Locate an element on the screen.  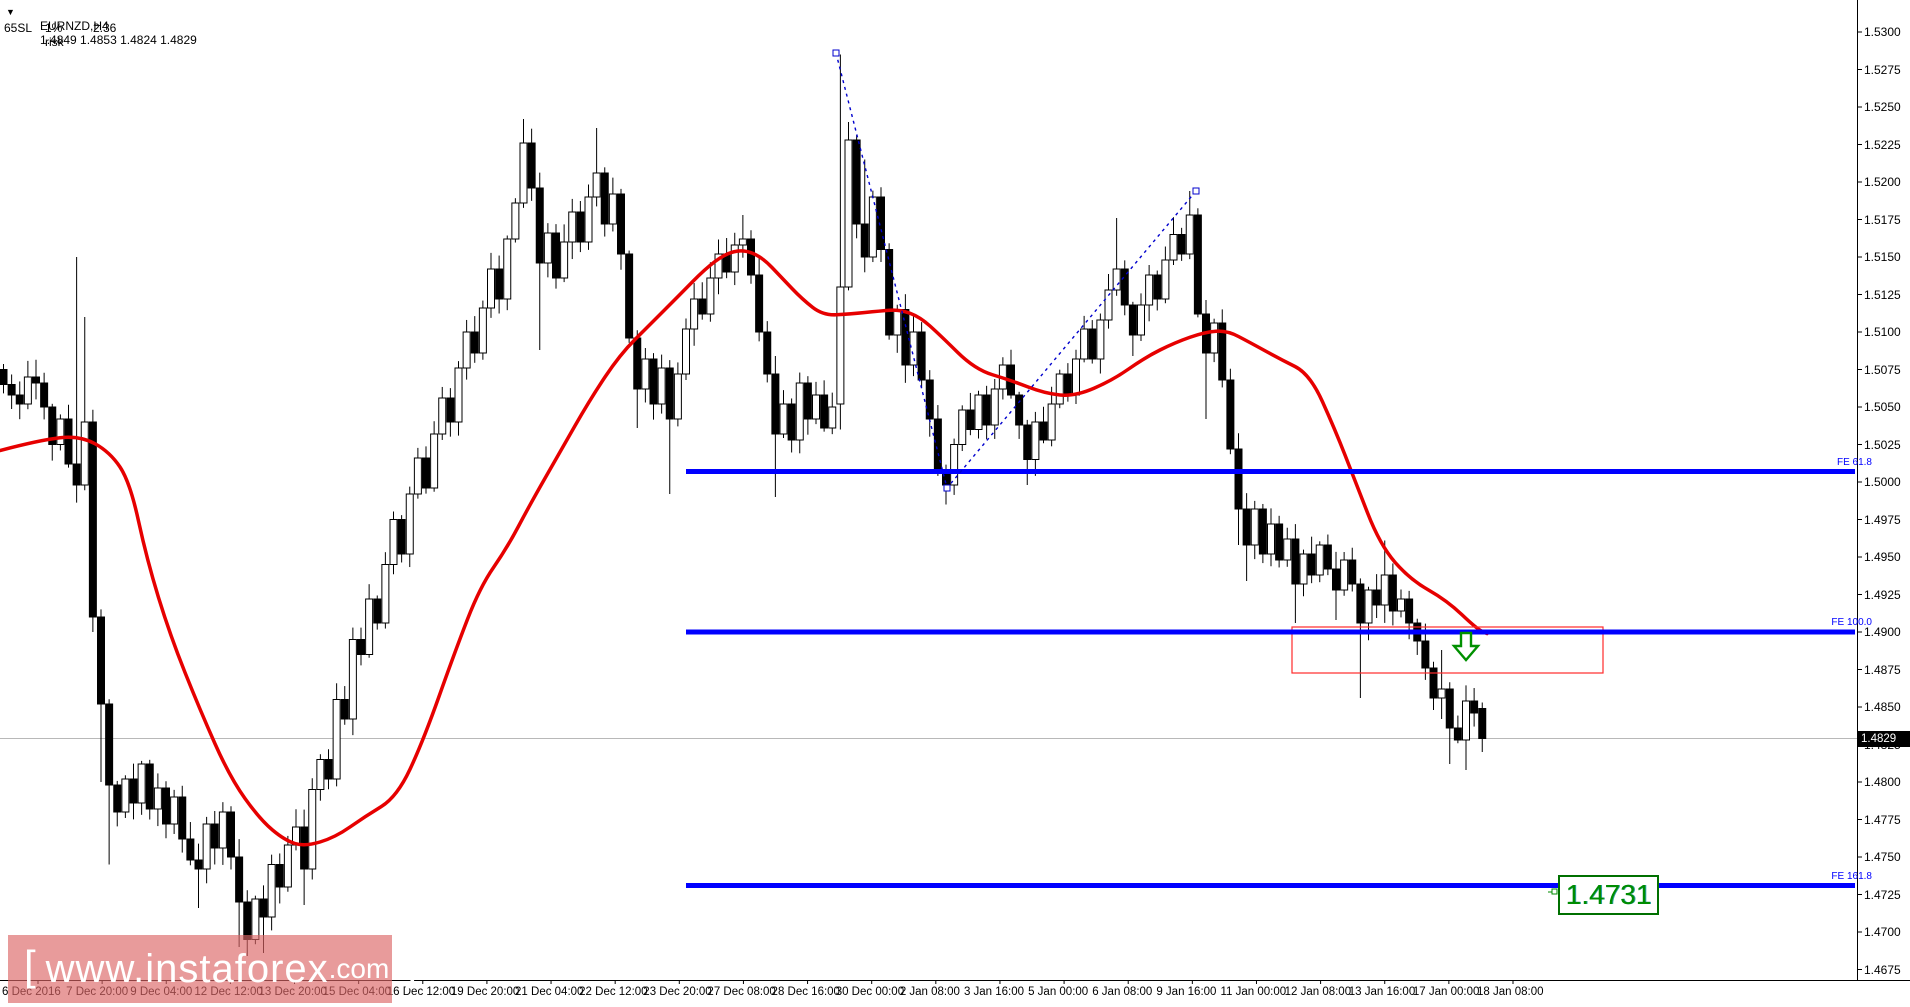
ohlc-readout: 1.4849 1.4853 1.4824 1.4829 is located at coordinates (118, 40).